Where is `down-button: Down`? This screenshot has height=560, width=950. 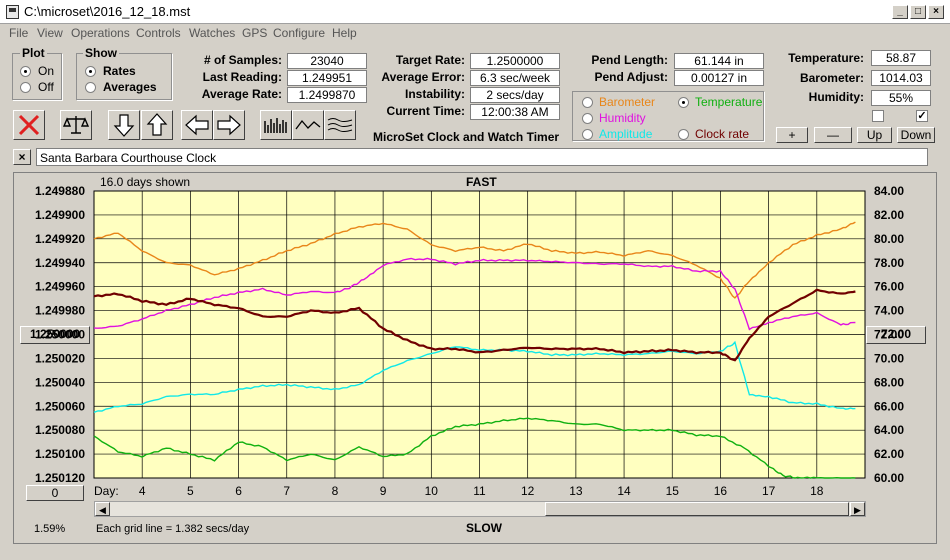
down-button: Down is located at coordinates (916, 135).